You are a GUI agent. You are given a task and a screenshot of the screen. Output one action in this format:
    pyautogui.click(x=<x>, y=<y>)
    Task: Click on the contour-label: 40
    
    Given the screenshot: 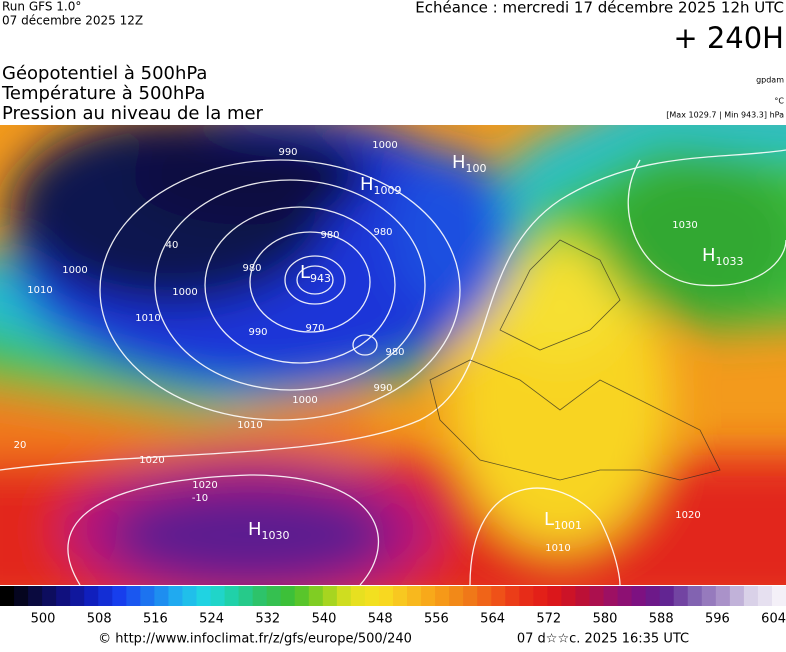 What is the action you would take?
    pyautogui.click(x=172, y=245)
    